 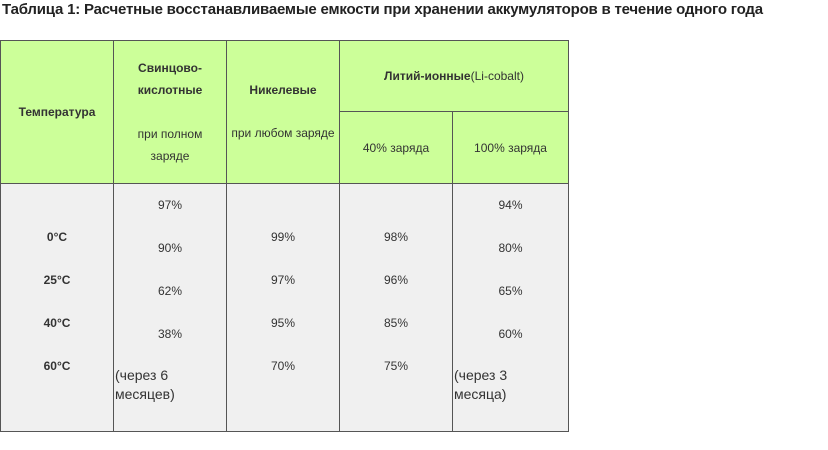 I want to click on header-nickel: Никелевые при любом заряде, so click(x=283, y=112).